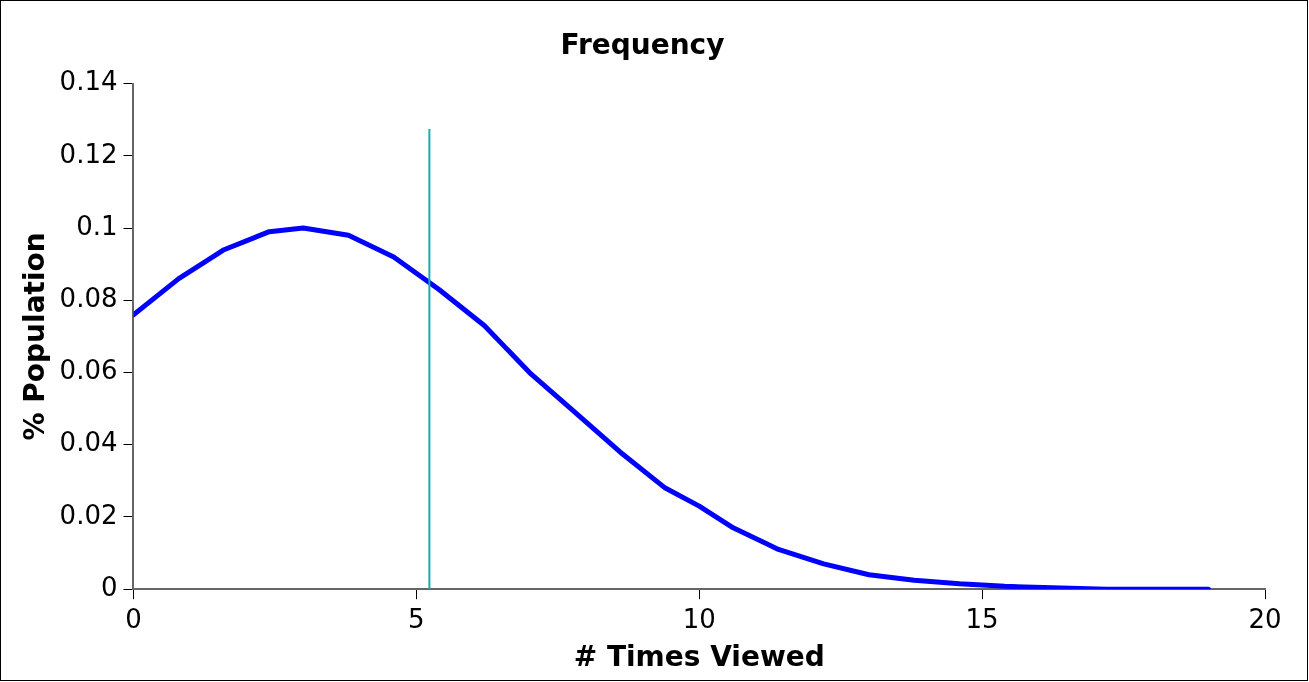  Describe the element at coordinates (35, 336) in the screenshot. I see `y-axis-title: % Population` at that location.